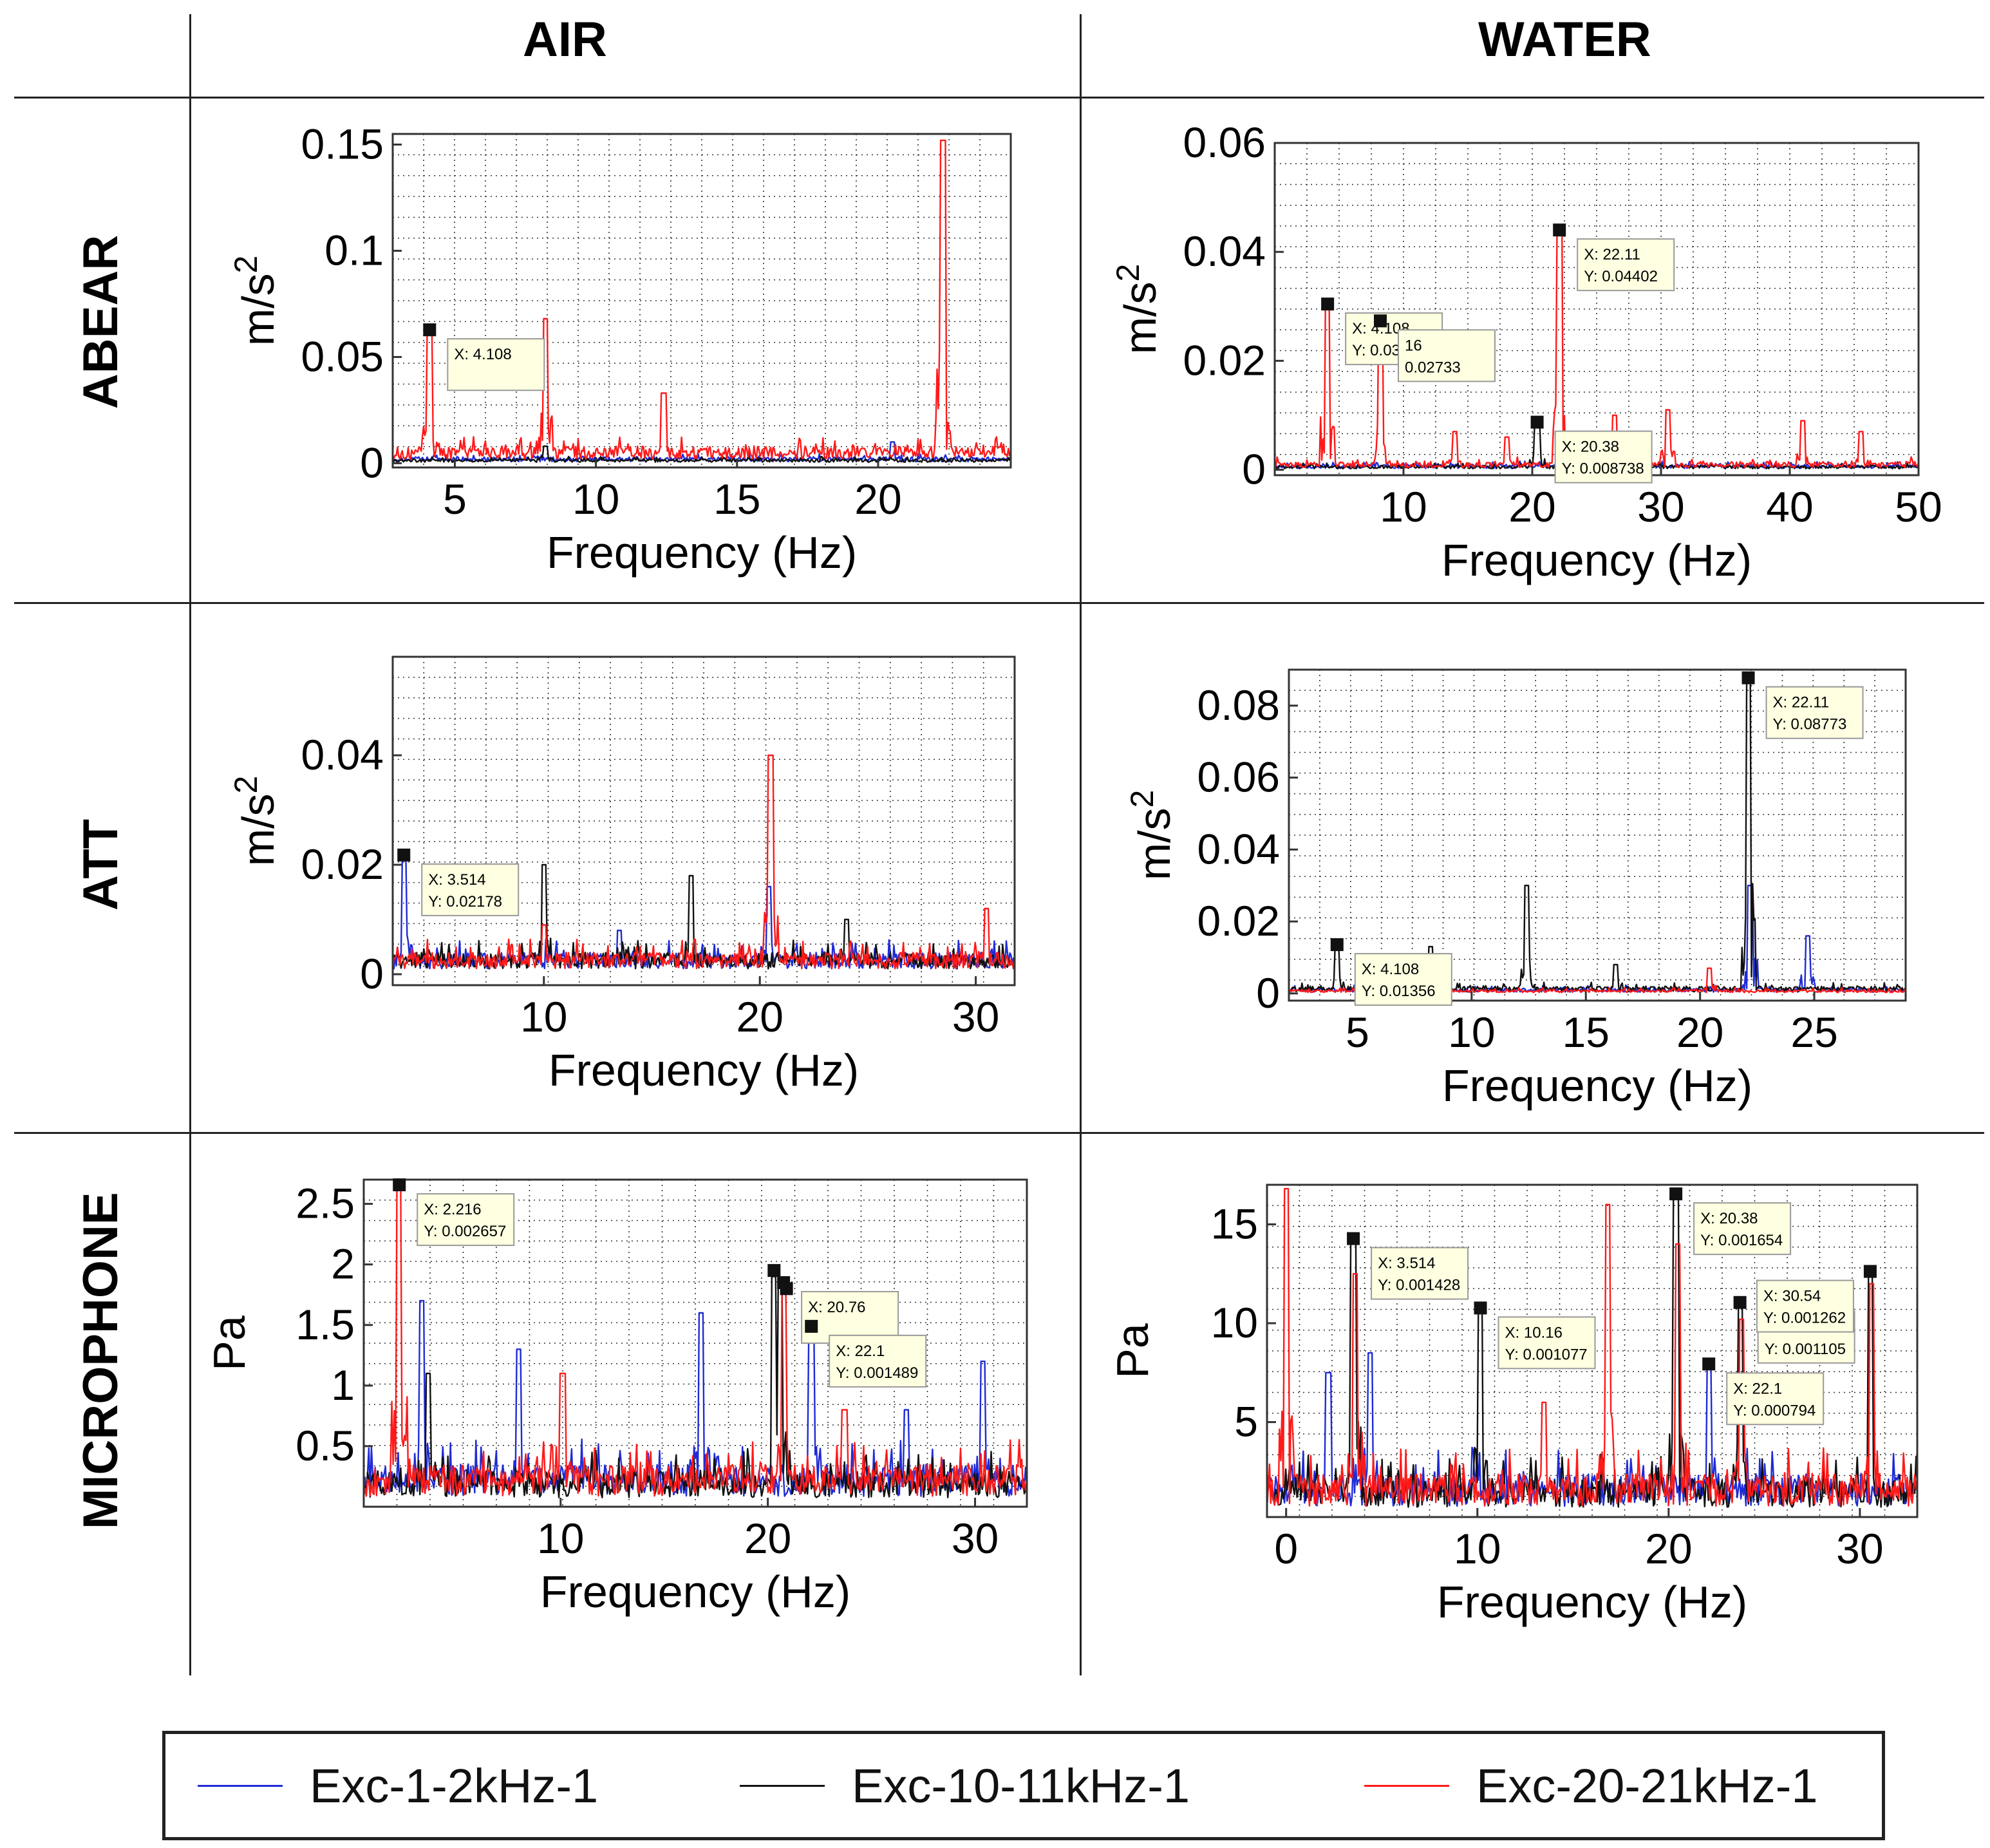 Image resolution: width=1990 pixels, height=1848 pixels. I want to click on x-tick-label: 25, so click(1813, 1032).